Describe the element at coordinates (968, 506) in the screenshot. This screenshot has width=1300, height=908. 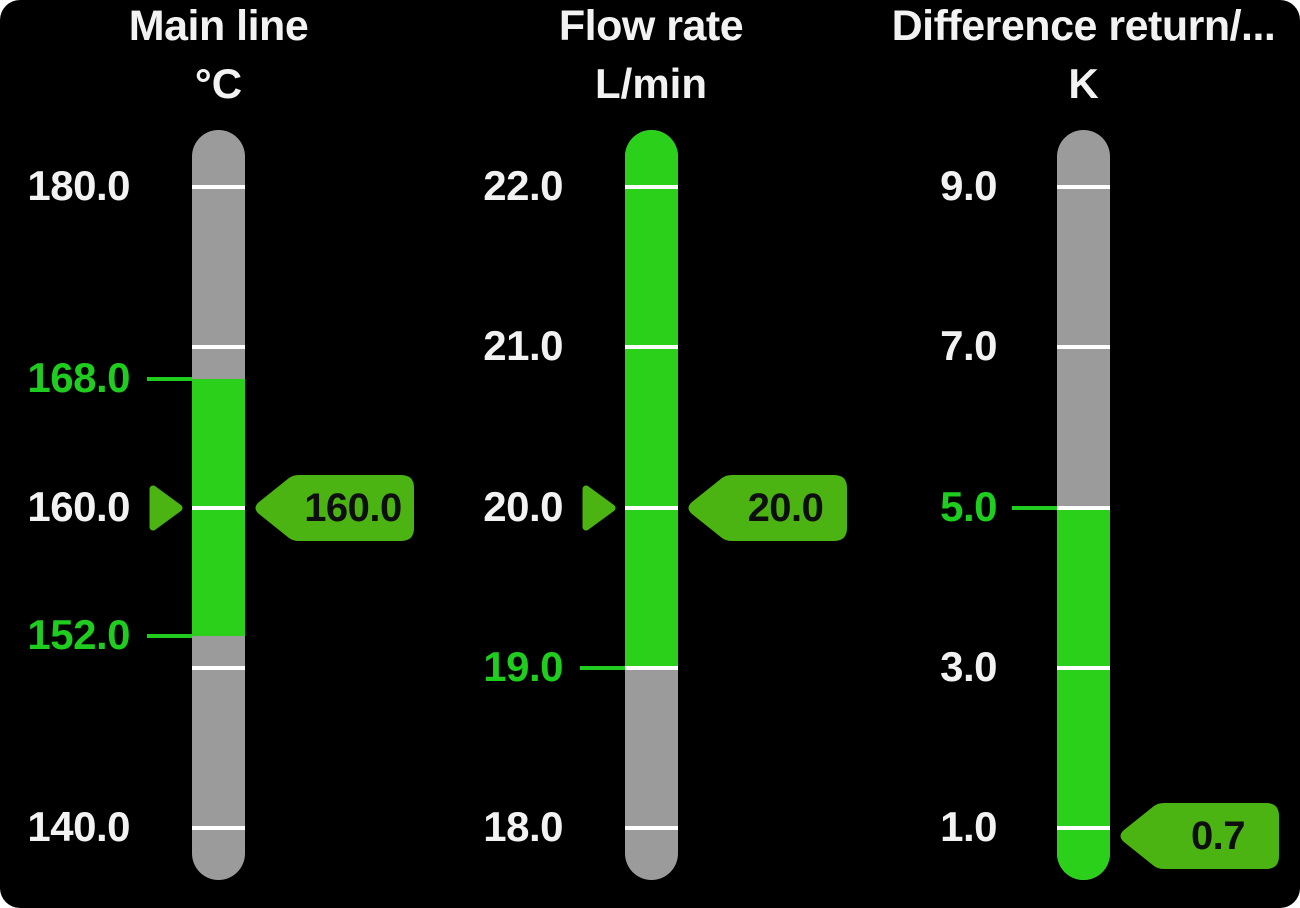
I see `limit-tick-label: 5.0` at that location.